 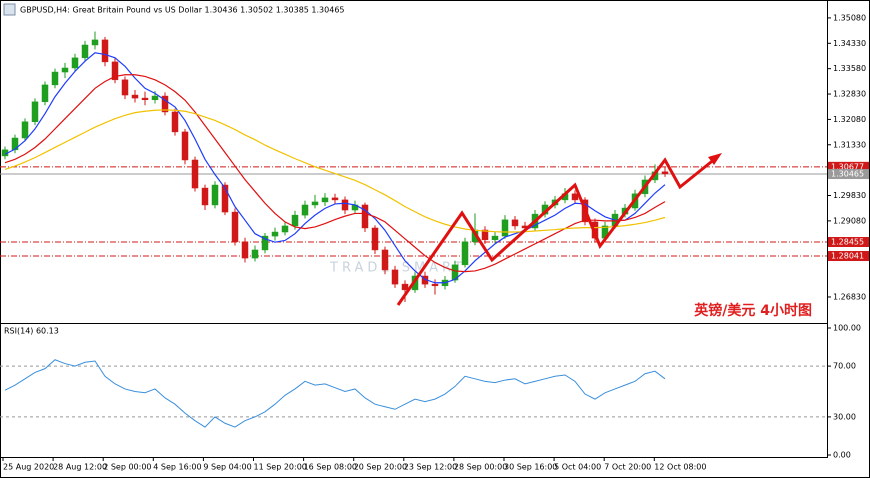 What do you see at coordinates (280, 467) in the screenshot?
I see `x-tick-label: 11 Sep 20:00` at bounding box center [280, 467].